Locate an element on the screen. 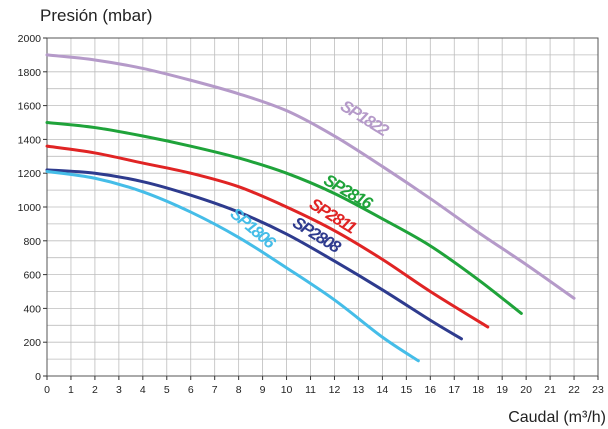 The image size is (608, 429). y-tick-label: 400 is located at coordinates (32, 309).